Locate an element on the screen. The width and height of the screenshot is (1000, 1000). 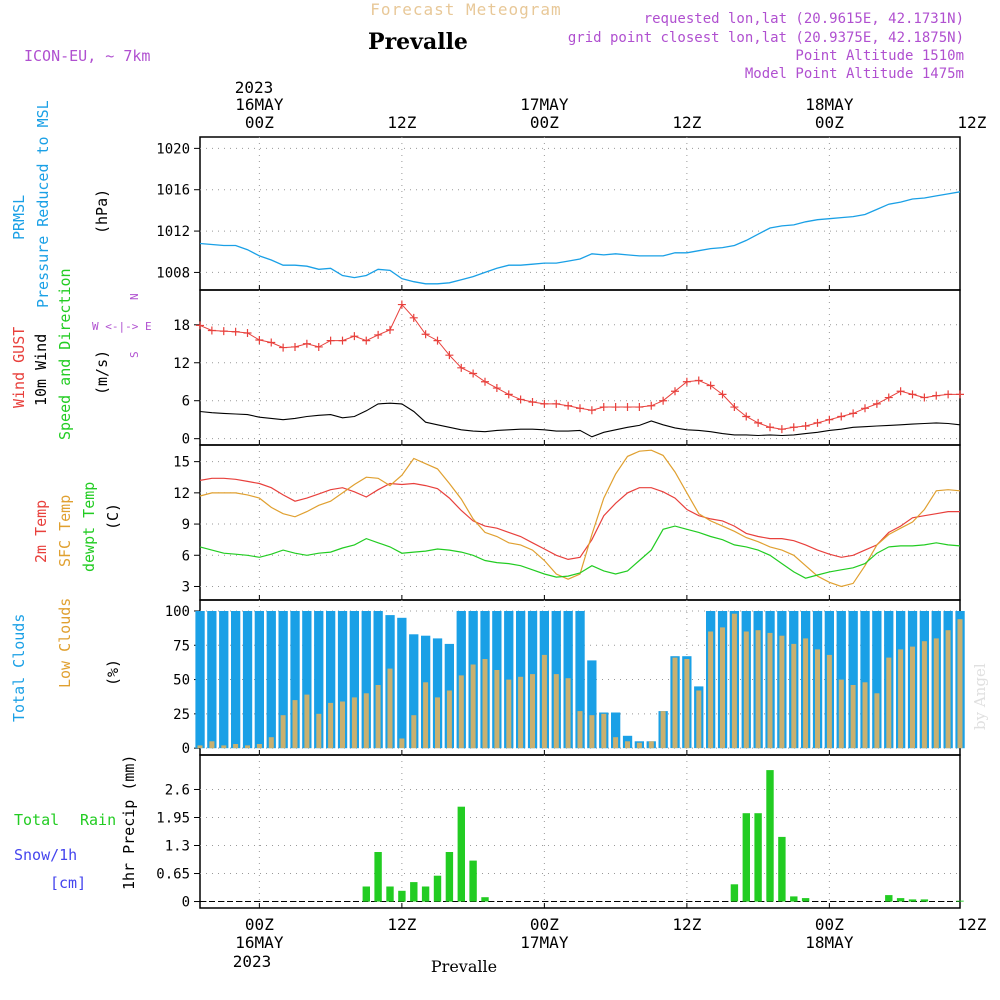
y-tick-label: 75 is located at coordinates (181, 646).